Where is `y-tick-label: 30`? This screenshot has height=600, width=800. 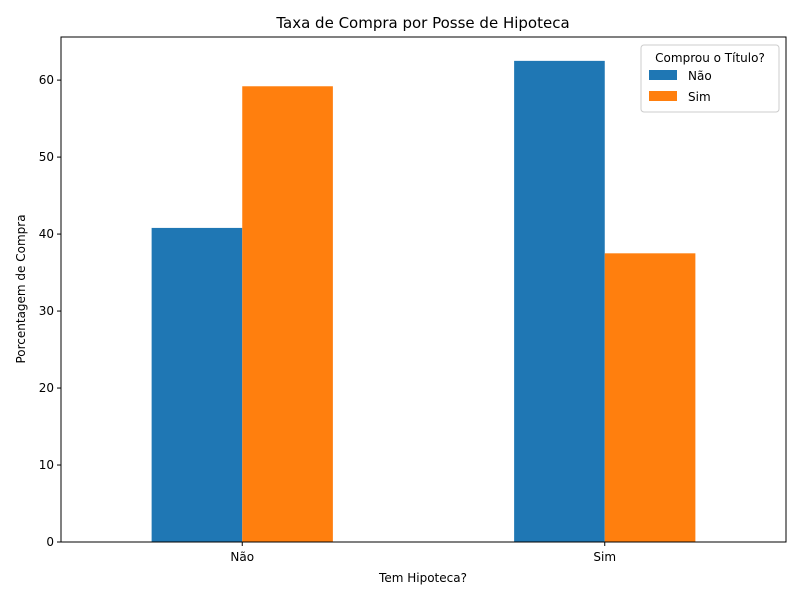 y-tick-label: 30 is located at coordinates (46, 311).